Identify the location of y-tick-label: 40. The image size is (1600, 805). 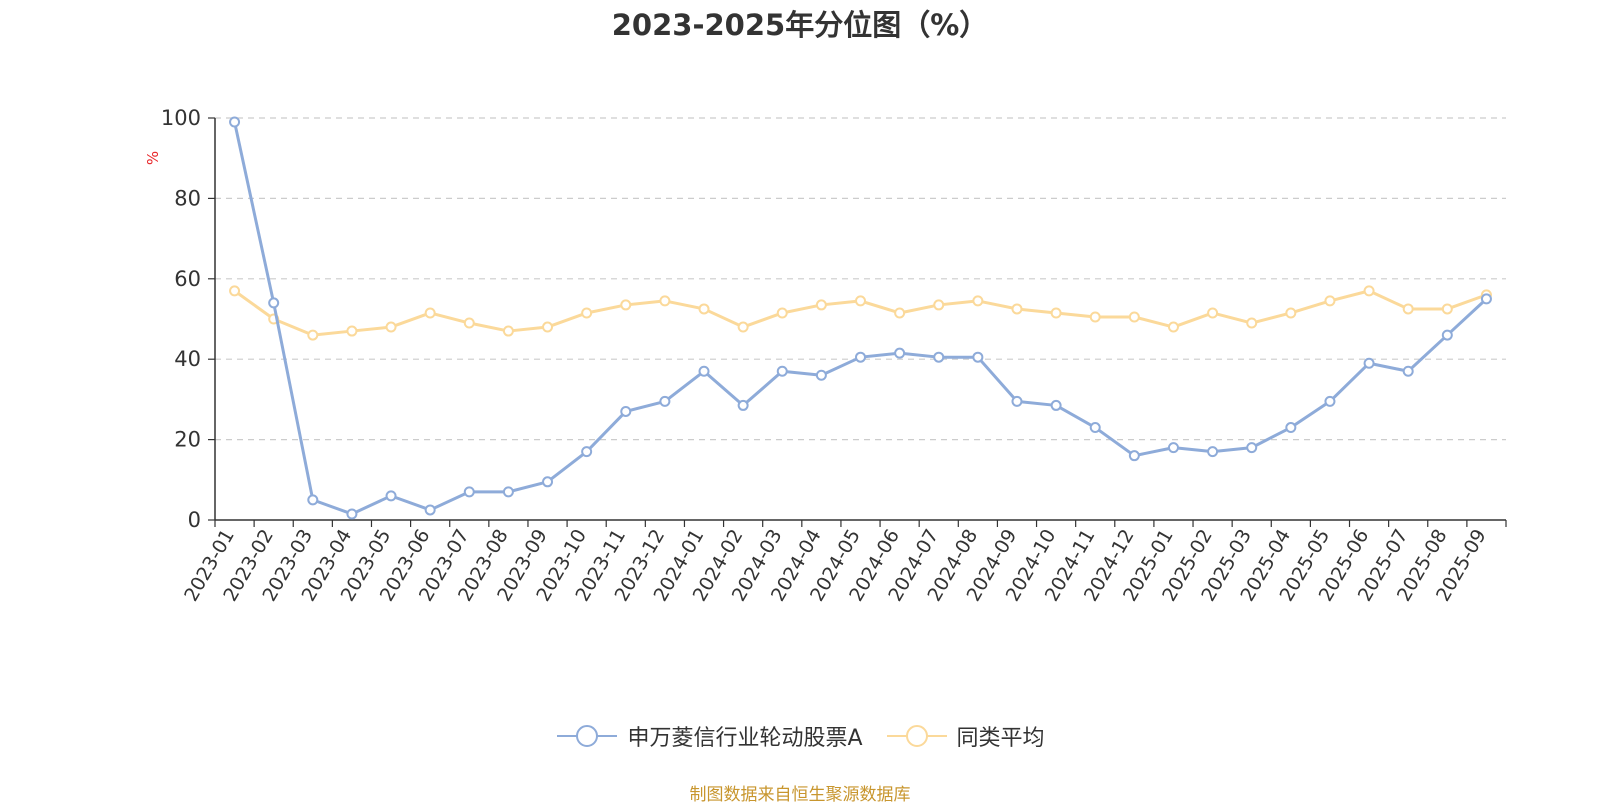
(187, 359).